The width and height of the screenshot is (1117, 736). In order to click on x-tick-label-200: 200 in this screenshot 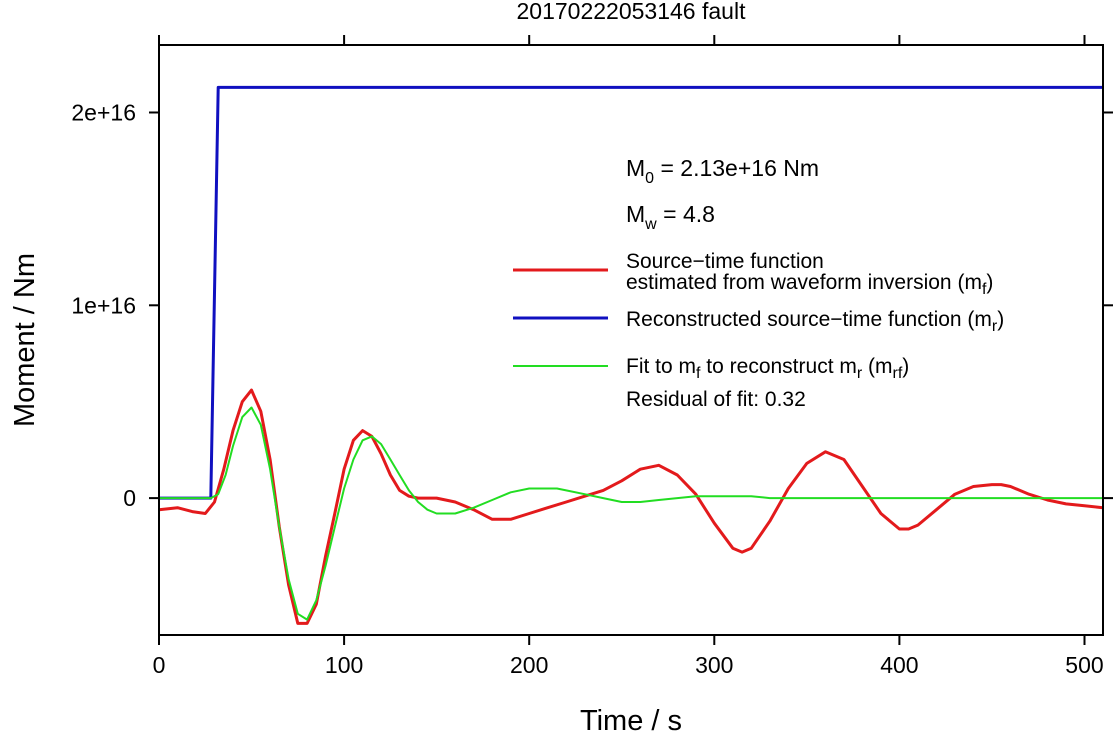, I will do `click(529, 665)`.